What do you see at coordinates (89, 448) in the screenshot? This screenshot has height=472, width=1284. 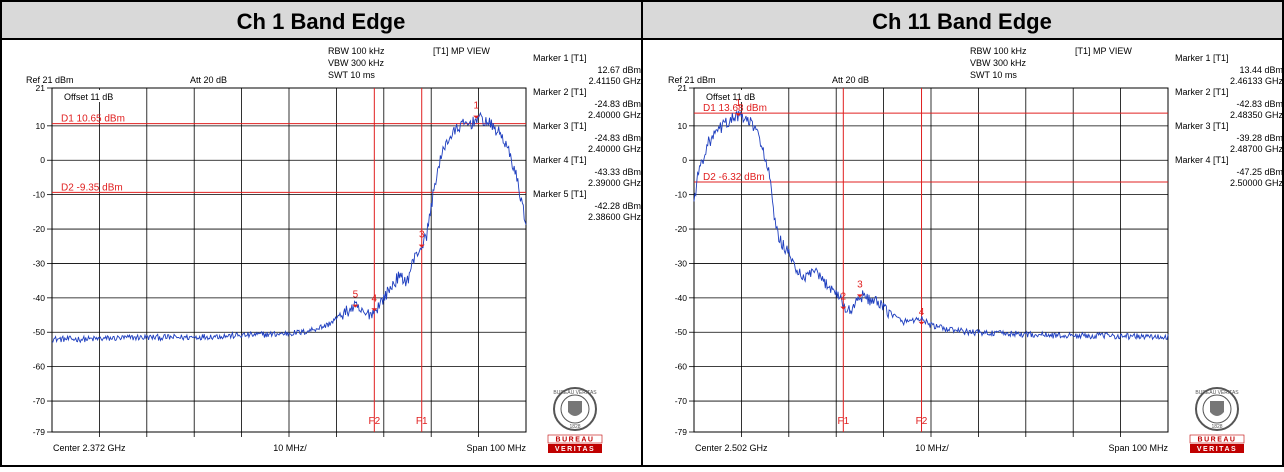 I see `center-frequency-label: Center 2.372 GHz` at bounding box center [89, 448].